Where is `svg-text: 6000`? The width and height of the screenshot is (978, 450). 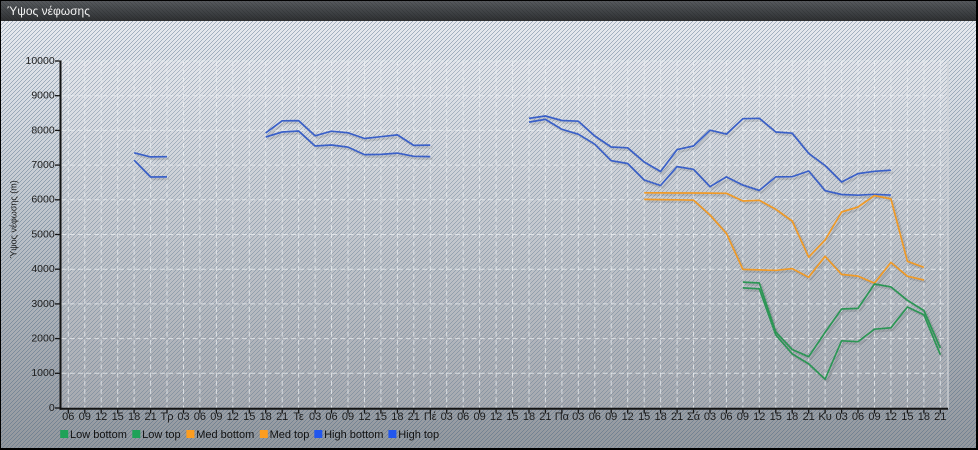
svg-text: 6000 is located at coordinates (43, 200).